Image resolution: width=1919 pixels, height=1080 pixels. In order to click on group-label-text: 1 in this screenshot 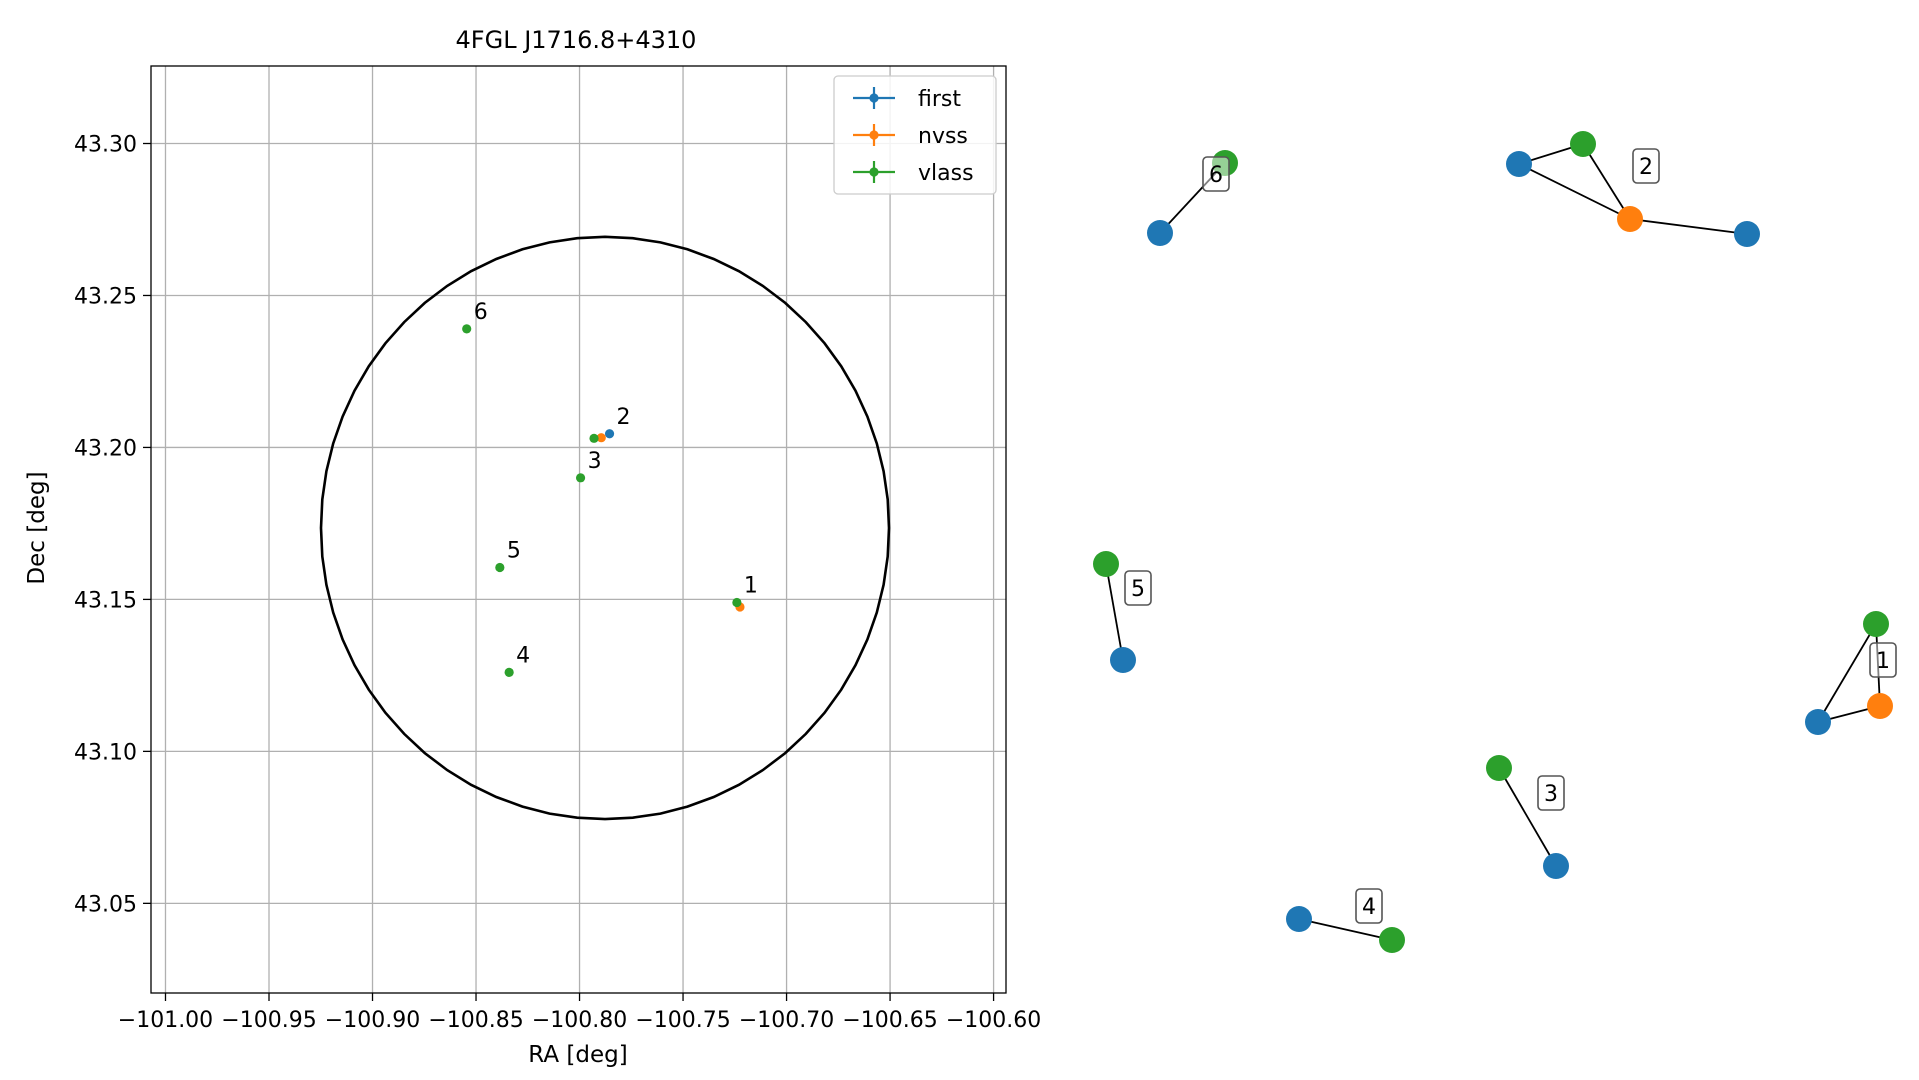, I will do `click(1883, 661)`.